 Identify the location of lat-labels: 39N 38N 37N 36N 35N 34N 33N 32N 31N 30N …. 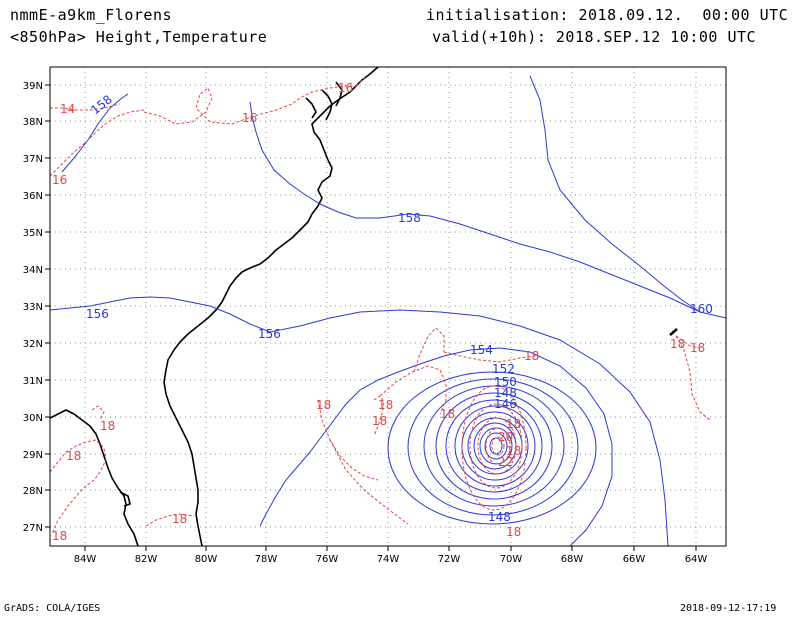
(33, 307).